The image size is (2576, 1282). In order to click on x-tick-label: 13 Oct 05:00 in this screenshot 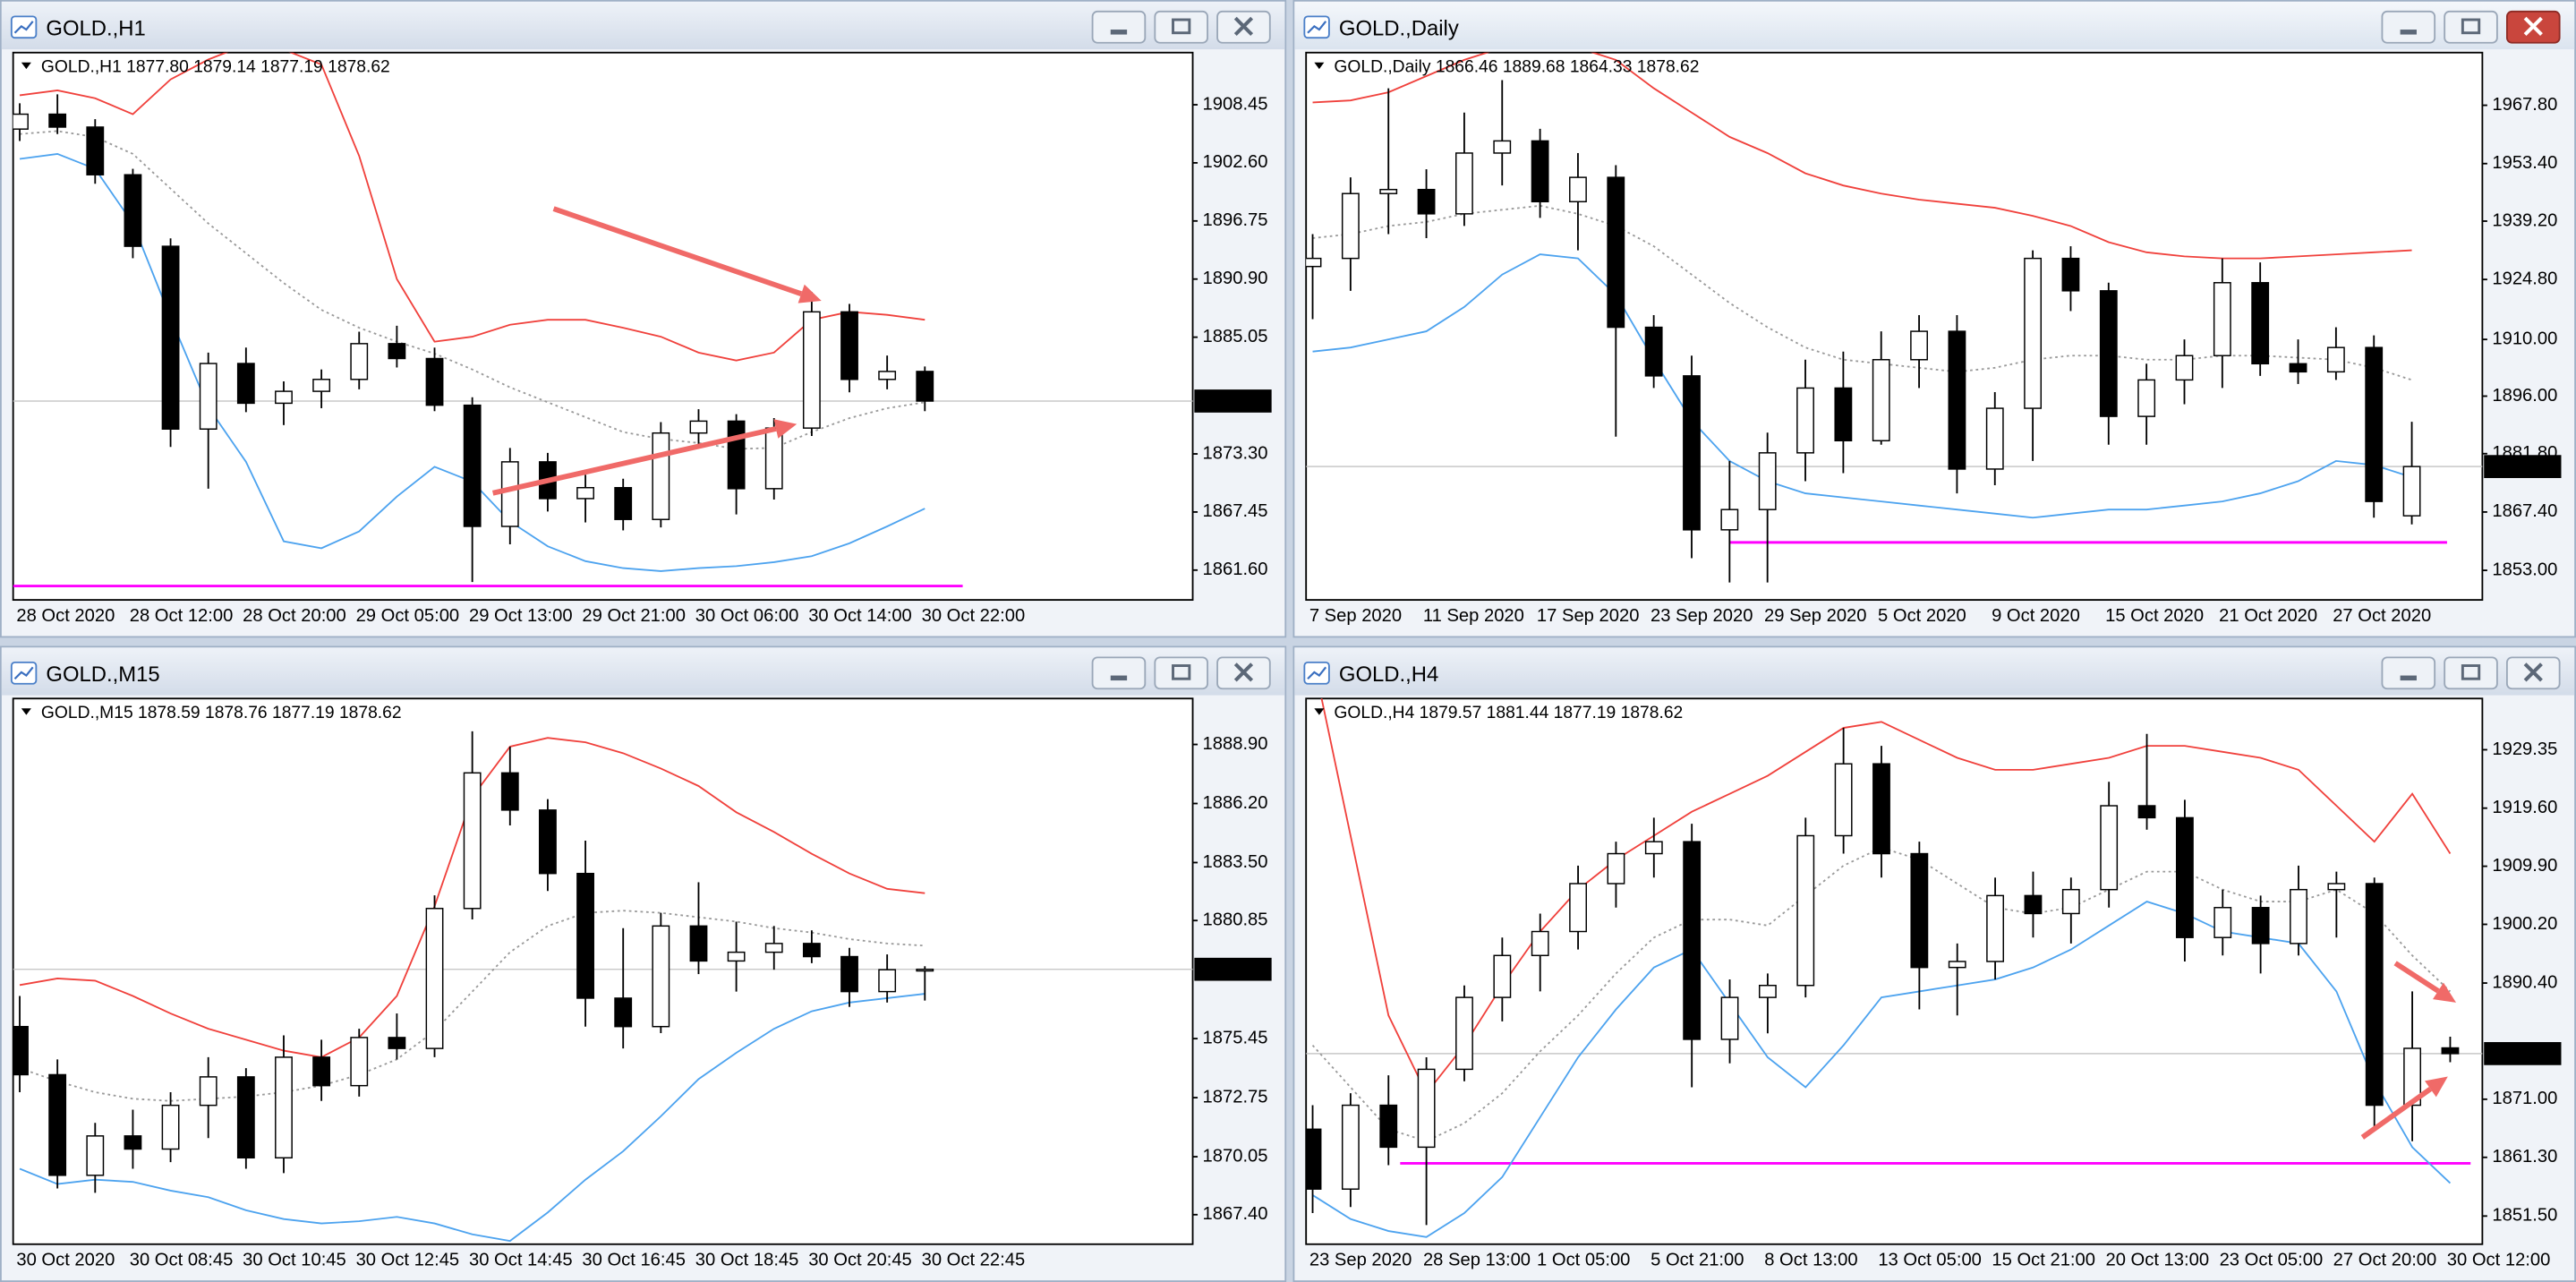, I will do `click(1930, 1259)`.